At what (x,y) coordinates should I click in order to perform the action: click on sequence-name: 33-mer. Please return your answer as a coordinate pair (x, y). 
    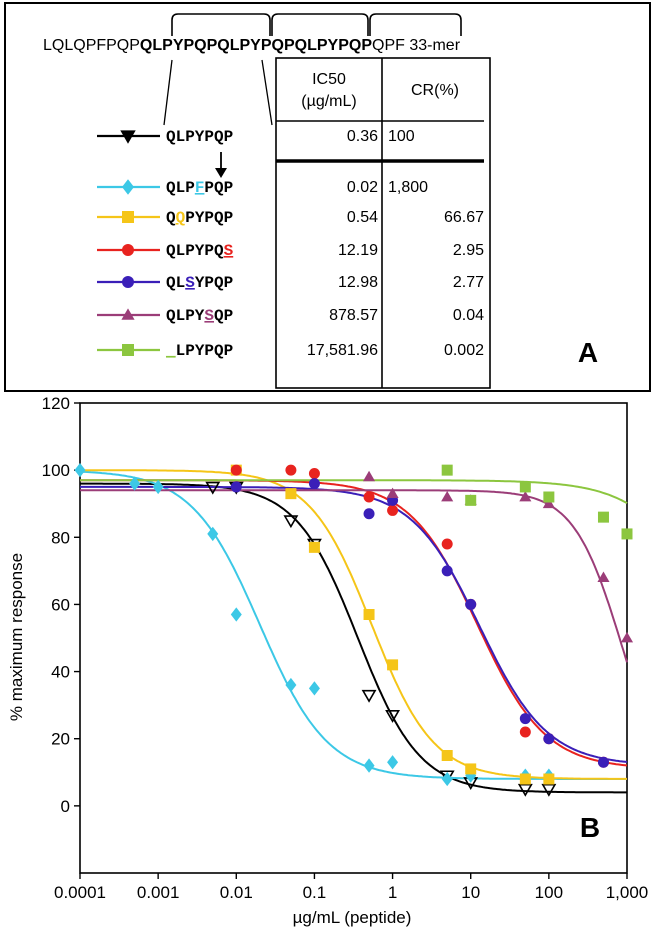
    Looking at the image, I should click on (434, 45).